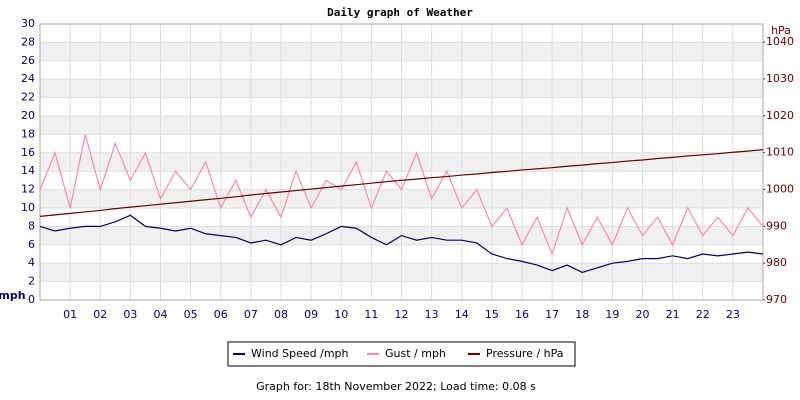 Image resolution: width=800 pixels, height=400 pixels. I want to click on x-tick-label: 04, so click(161, 314).